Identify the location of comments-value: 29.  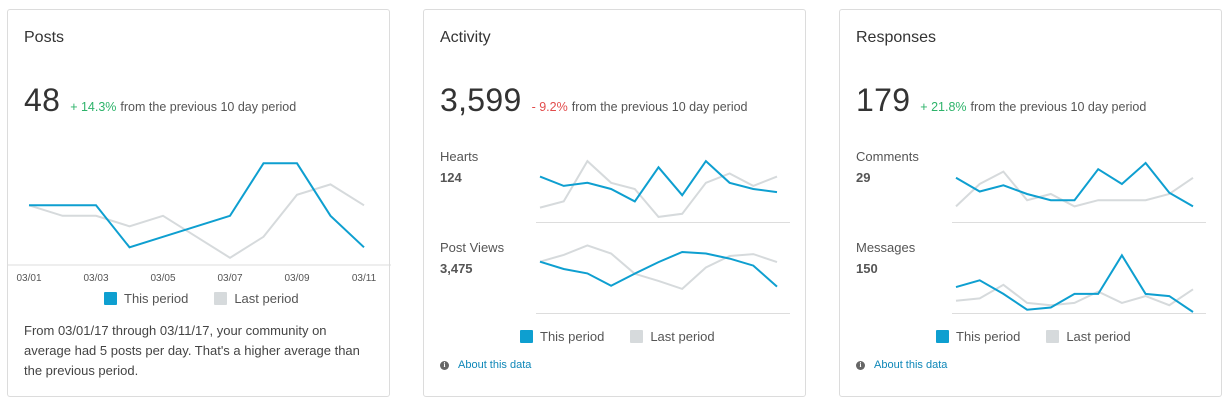
(863, 177).